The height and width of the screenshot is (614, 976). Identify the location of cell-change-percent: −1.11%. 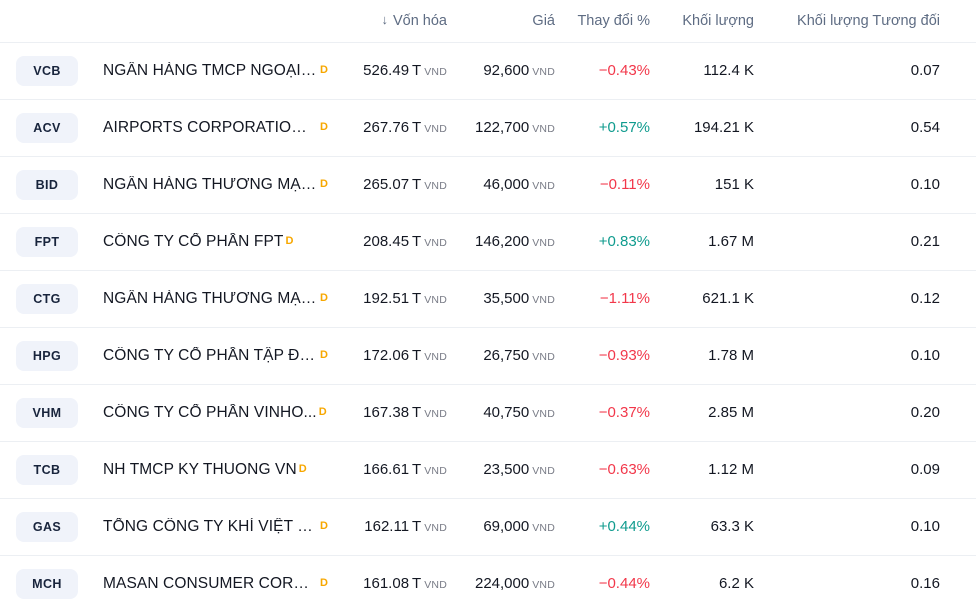
(610, 298).